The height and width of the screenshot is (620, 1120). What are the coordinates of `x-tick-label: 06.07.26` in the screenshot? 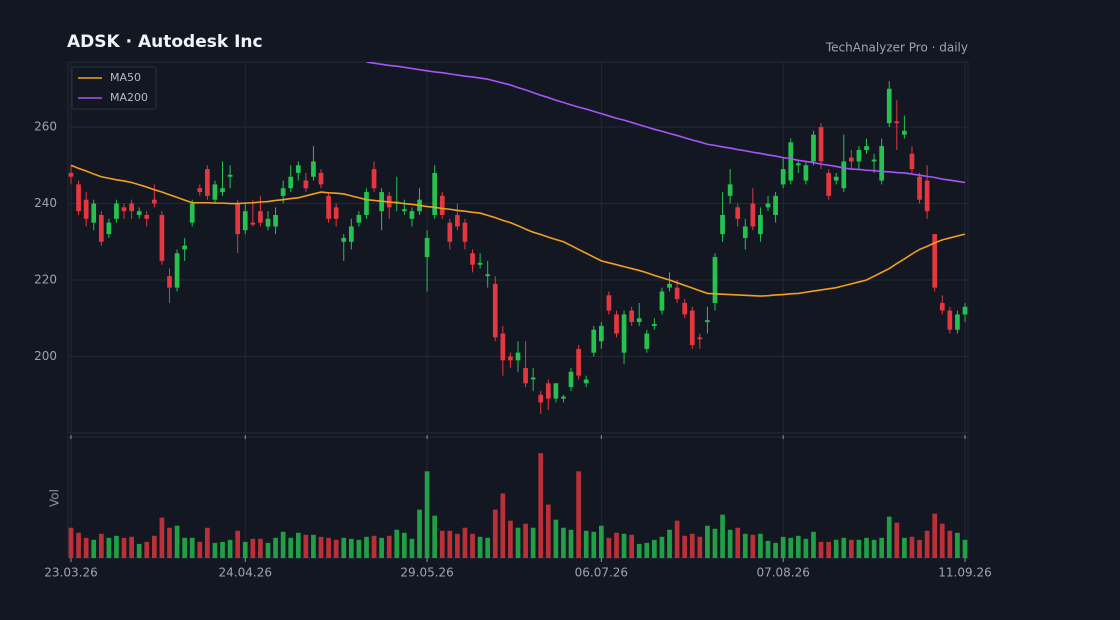 It's located at (601, 573).